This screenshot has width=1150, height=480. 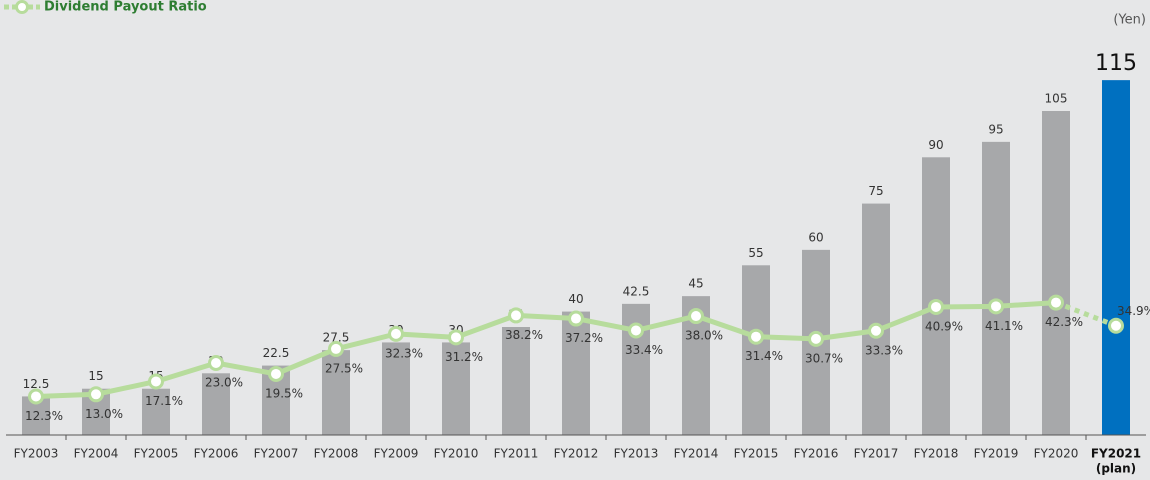 I want to click on x-tick-label: FY2018, so click(x=936, y=454).